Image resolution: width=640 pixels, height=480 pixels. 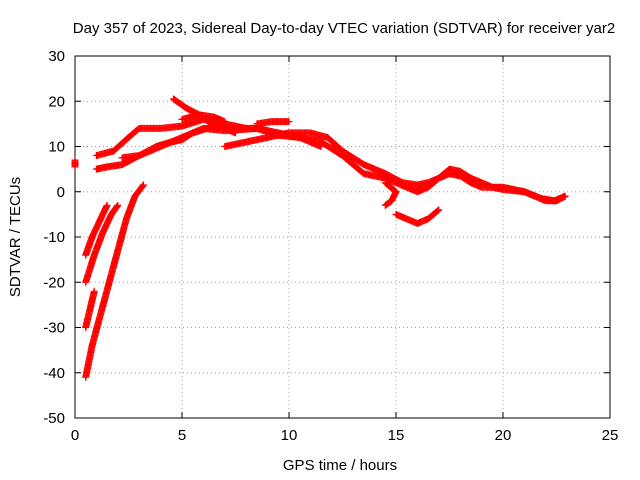 What do you see at coordinates (90, 309) in the screenshot?
I see `series-arc-c` at bounding box center [90, 309].